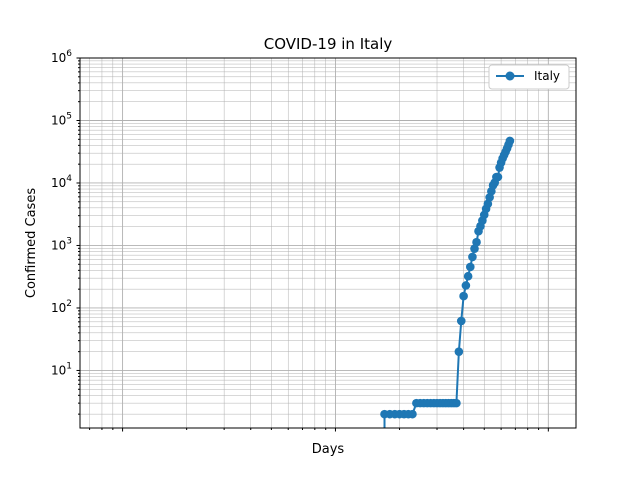 This screenshot has height=480, width=640. Describe the element at coordinates (69, 366) in the screenshot. I see `y-tick-exponent: 1` at that location.